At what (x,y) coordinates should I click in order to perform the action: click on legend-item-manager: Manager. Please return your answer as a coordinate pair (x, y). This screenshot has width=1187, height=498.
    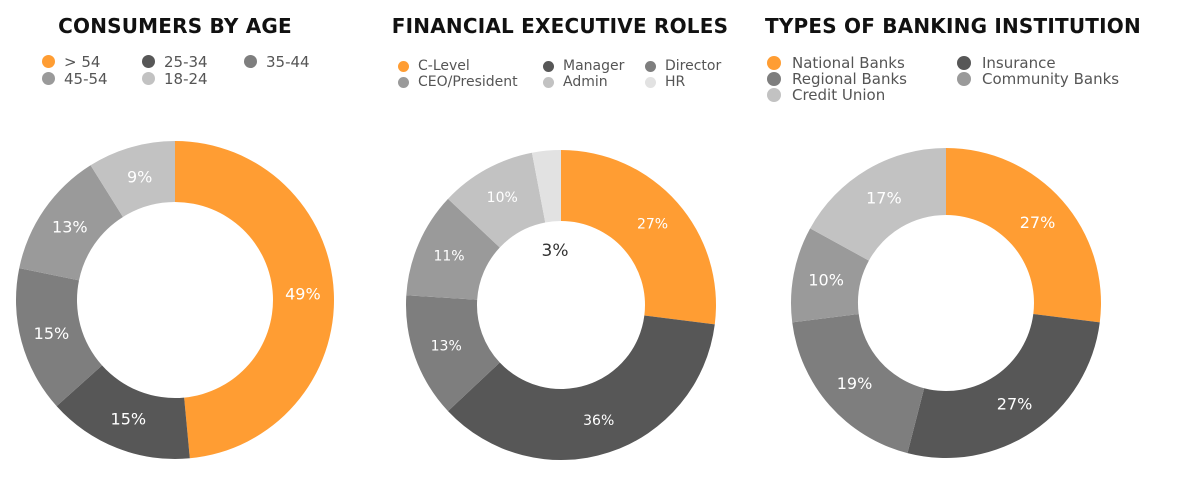
    Looking at the image, I should click on (594, 66).